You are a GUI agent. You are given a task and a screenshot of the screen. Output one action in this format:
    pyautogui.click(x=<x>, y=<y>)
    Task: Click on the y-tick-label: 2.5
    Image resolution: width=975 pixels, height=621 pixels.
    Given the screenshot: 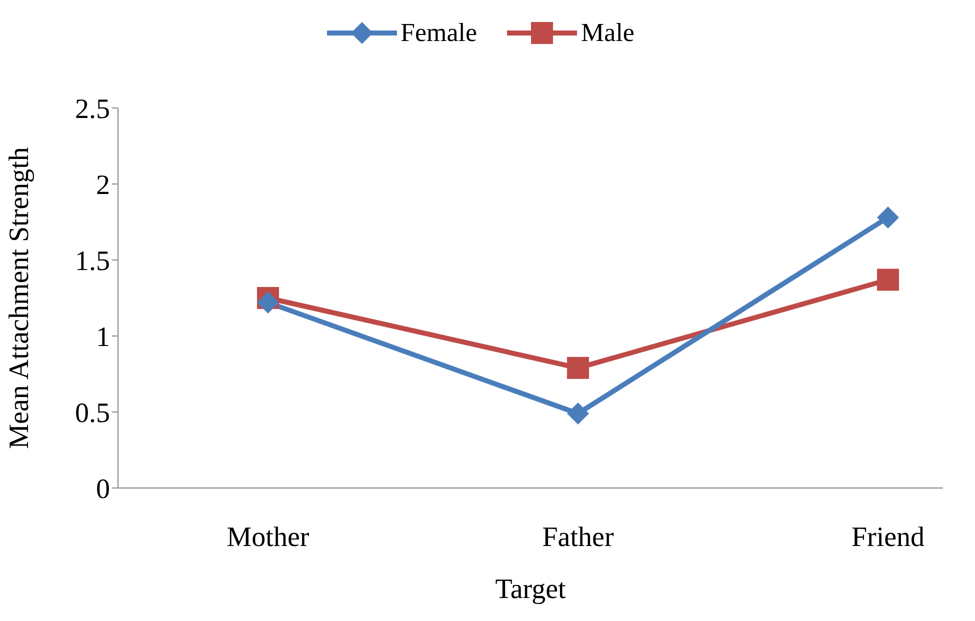 What is the action you would take?
    pyautogui.click(x=92, y=109)
    